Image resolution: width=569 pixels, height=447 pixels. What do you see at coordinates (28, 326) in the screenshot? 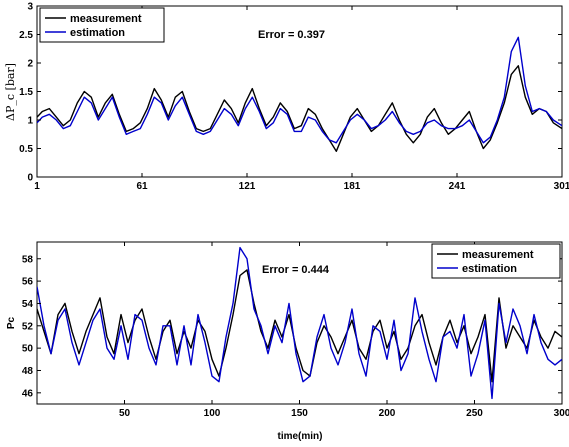
I see `bottom-y-tick-label: 52` at bounding box center [28, 326].